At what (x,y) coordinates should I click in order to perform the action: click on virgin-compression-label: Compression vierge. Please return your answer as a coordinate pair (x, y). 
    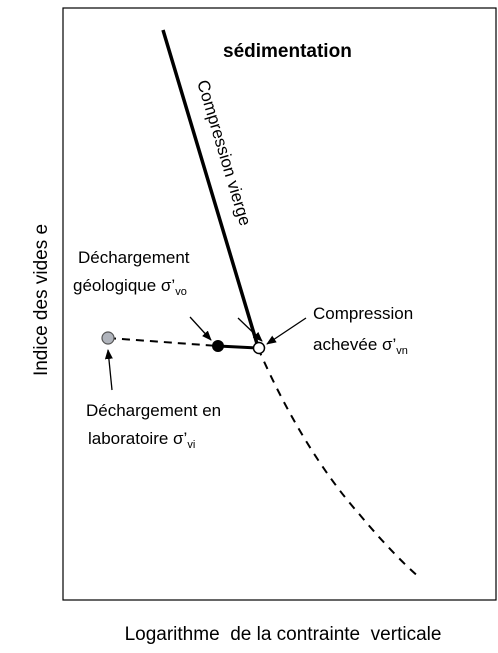
    Looking at the image, I should click on (224, 153).